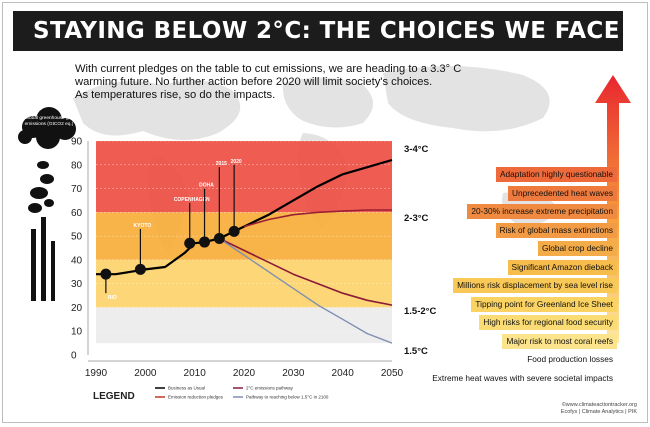 The width and height of the screenshot is (650, 427). What do you see at coordinates (420, 311) in the screenshot?
I see `end-label-1-5-2-c: 1.5-2°C` at bounding box center [420, 311].